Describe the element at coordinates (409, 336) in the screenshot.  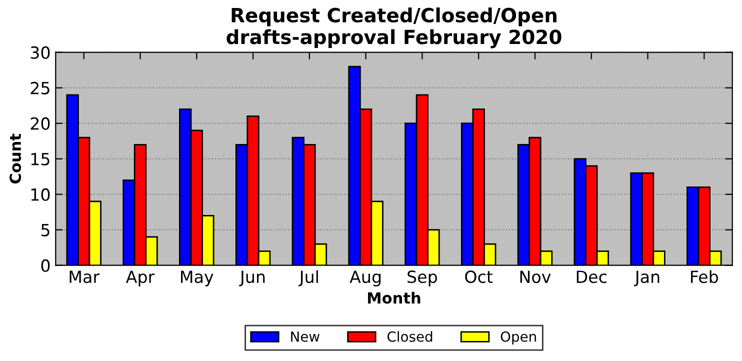
I see `legend-label: Closed` at that location.